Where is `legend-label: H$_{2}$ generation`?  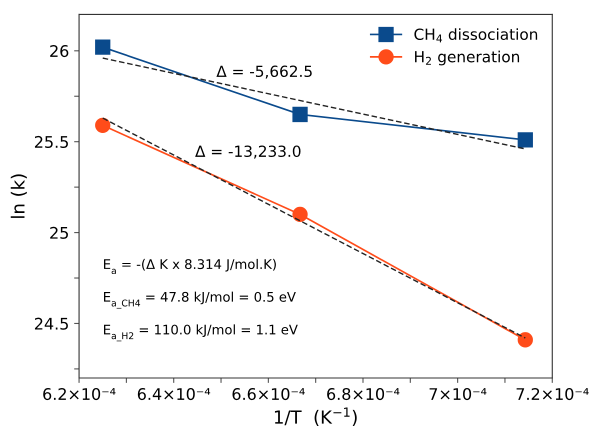 legend-label: H$_{2}$ generation is located at coordinates (467, 58).